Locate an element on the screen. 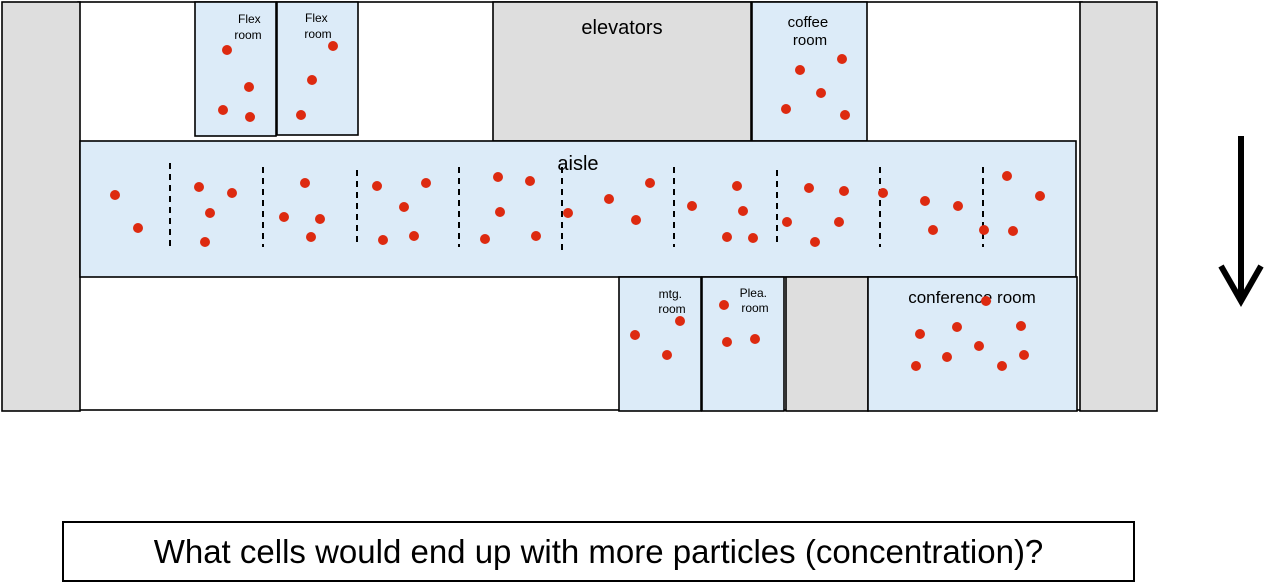 This screenshot has height=585, width=1279. right-wall-column is located at coordinates (1118, 206).